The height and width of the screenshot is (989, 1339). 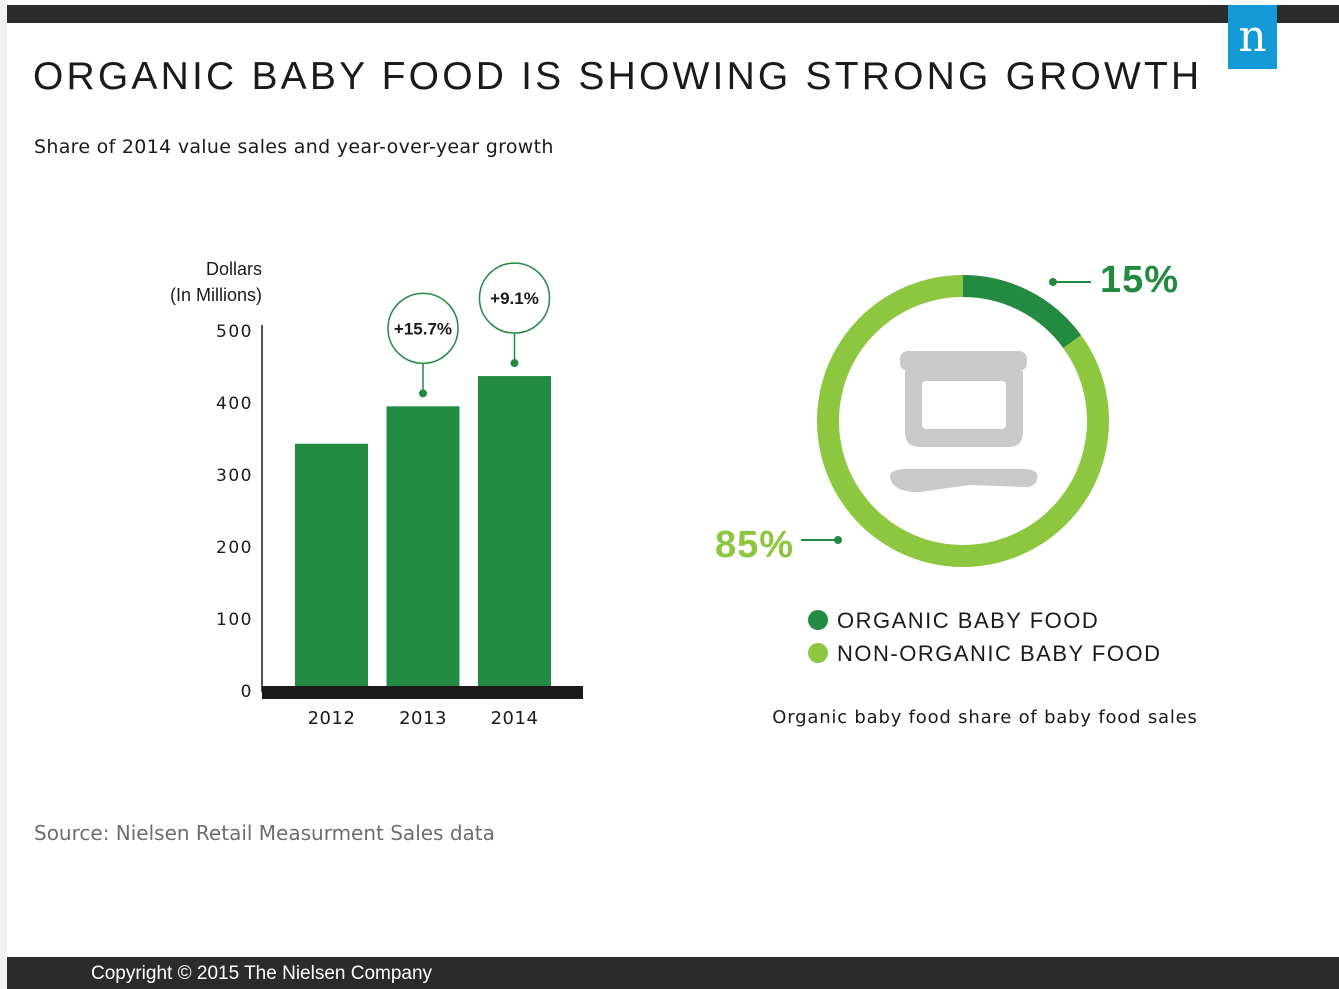 I want to click on growth-callout-2014: +9.1%, so click(x=514, y=315).